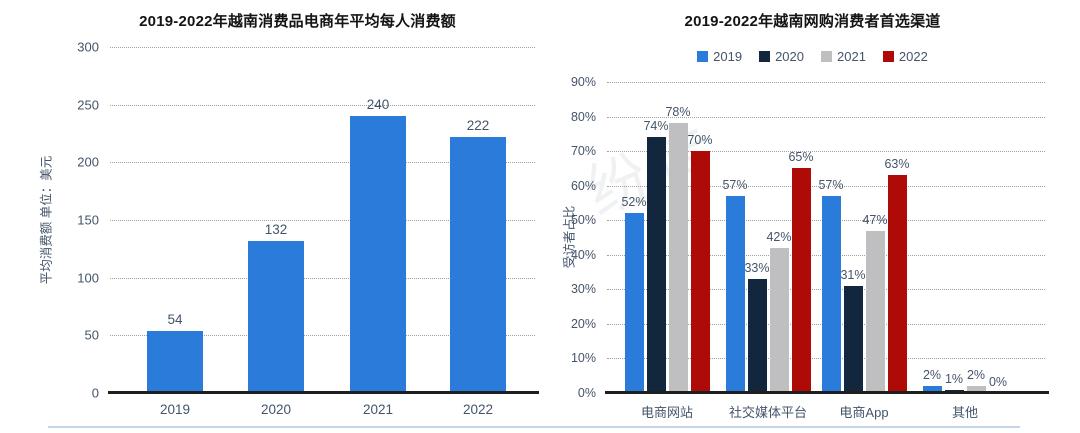 This screenshot has height=433, width=1080. Describe the element at coordinates (634, 202) in the screenshot. I see `bar-value-label: 52%` at that location.